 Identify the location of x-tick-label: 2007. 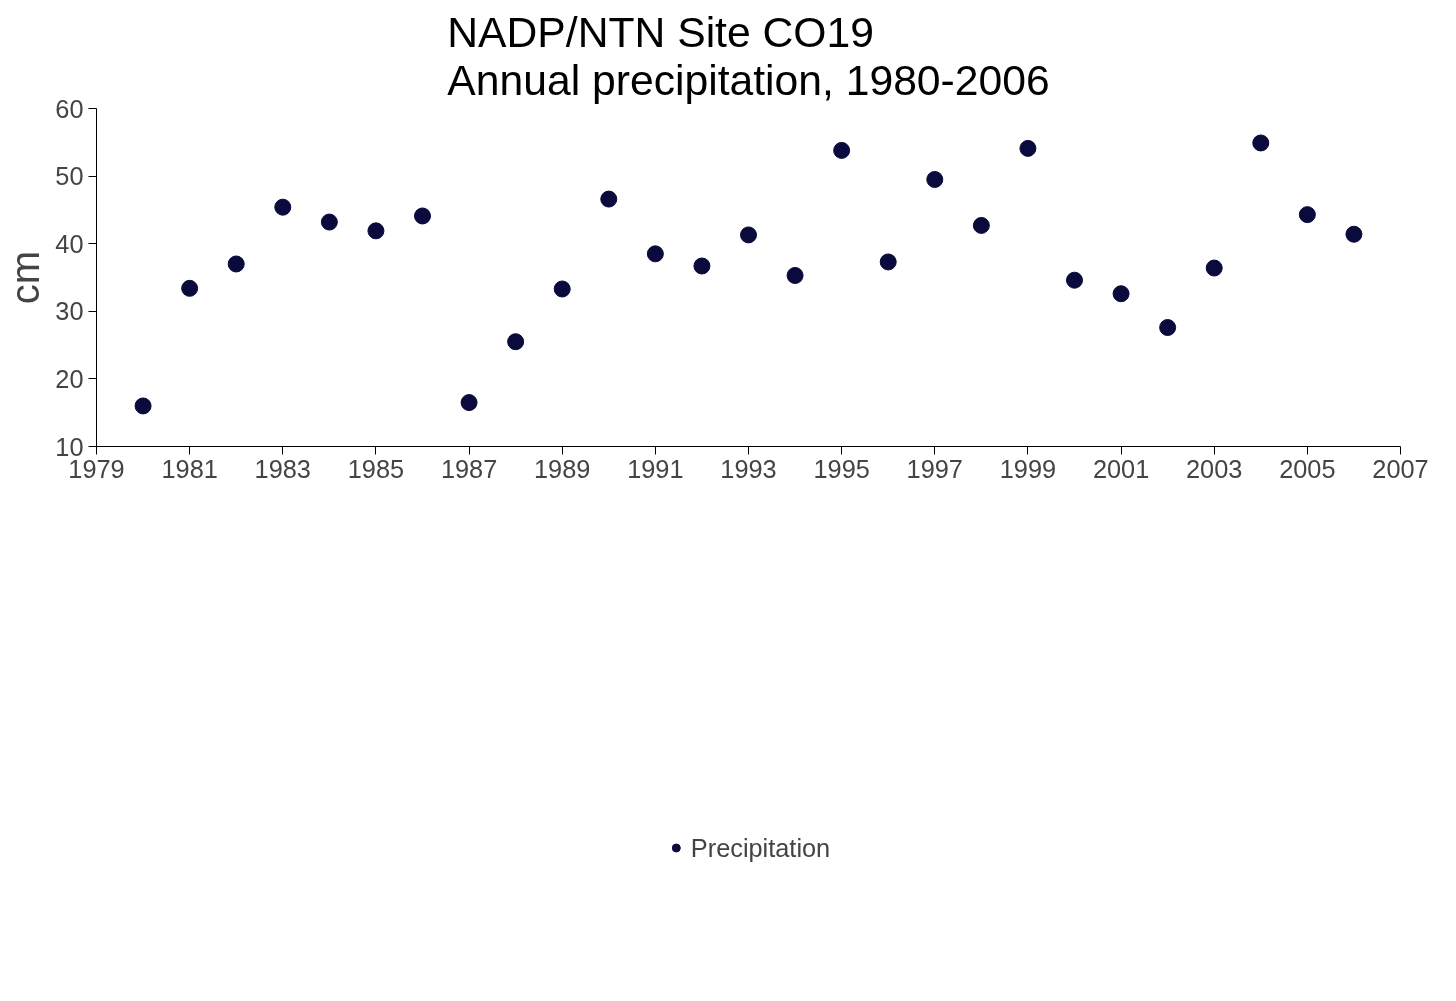
(1400, 468).